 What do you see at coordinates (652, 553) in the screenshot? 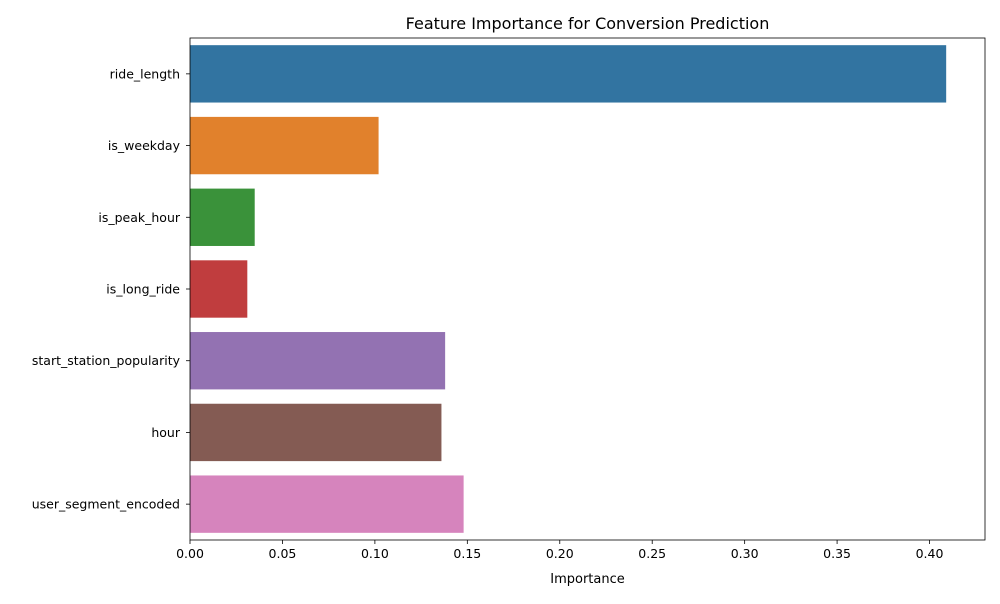
I see `x-tick-label: 0.25` at bounding box center [652, 553].